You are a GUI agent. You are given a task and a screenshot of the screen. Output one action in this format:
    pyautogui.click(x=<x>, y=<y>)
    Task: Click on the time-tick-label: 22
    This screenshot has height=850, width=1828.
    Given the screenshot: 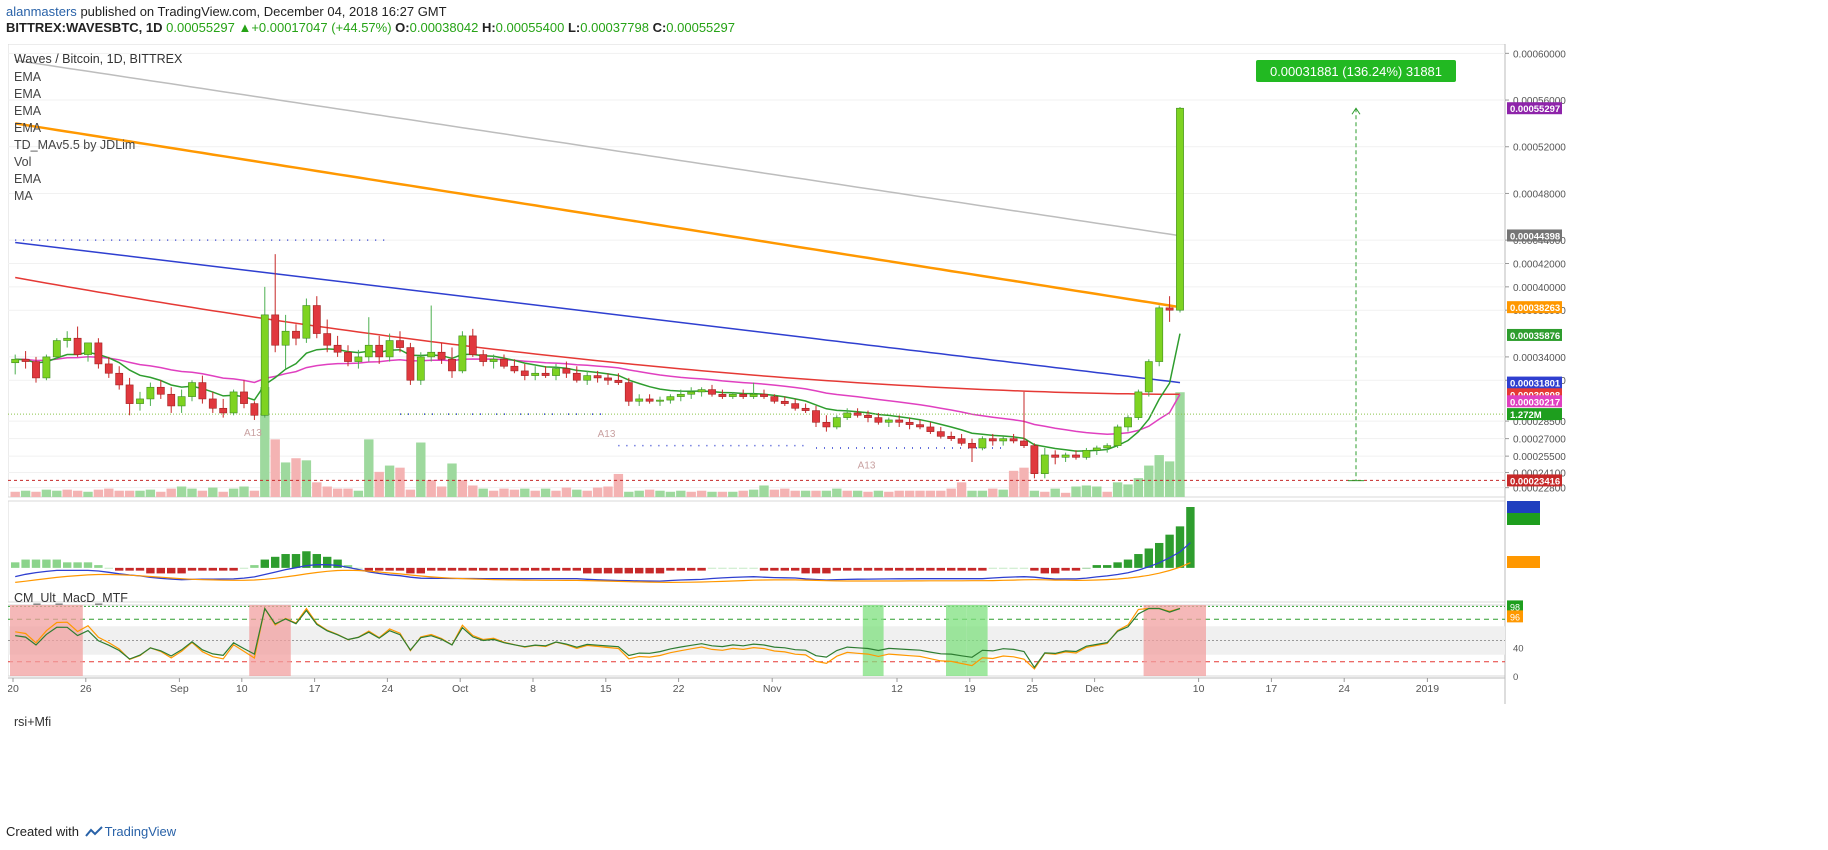 What is the action you would take?
    pyautogui.click(x=679, y=689)
    